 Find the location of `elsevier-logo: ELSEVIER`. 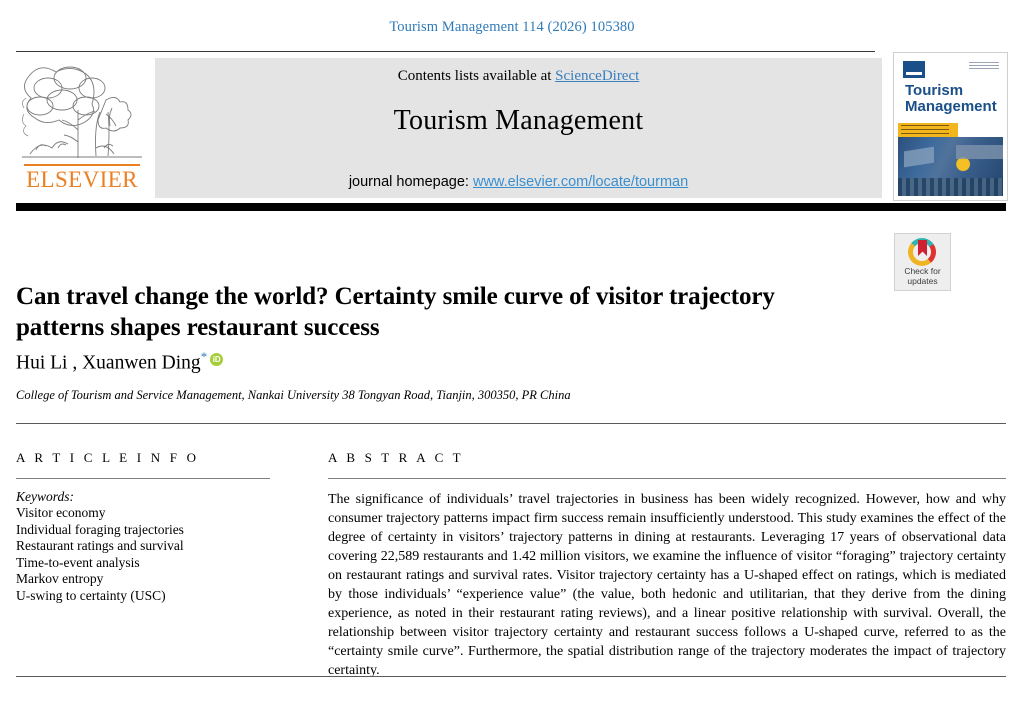

elsevier-logo: ELSEVIER is located at coordinates (82, 128).